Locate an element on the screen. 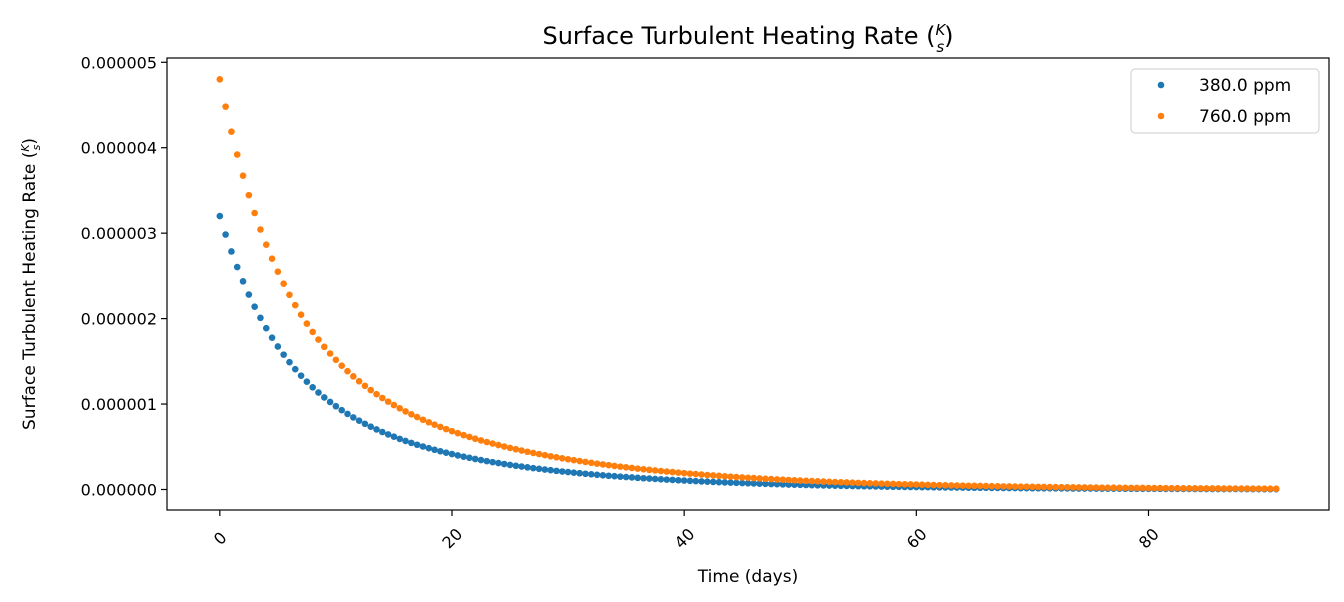 The width and height of the screenshot is (1344, 602). title-unit-numerator: K is located at coordinates (940, 30).